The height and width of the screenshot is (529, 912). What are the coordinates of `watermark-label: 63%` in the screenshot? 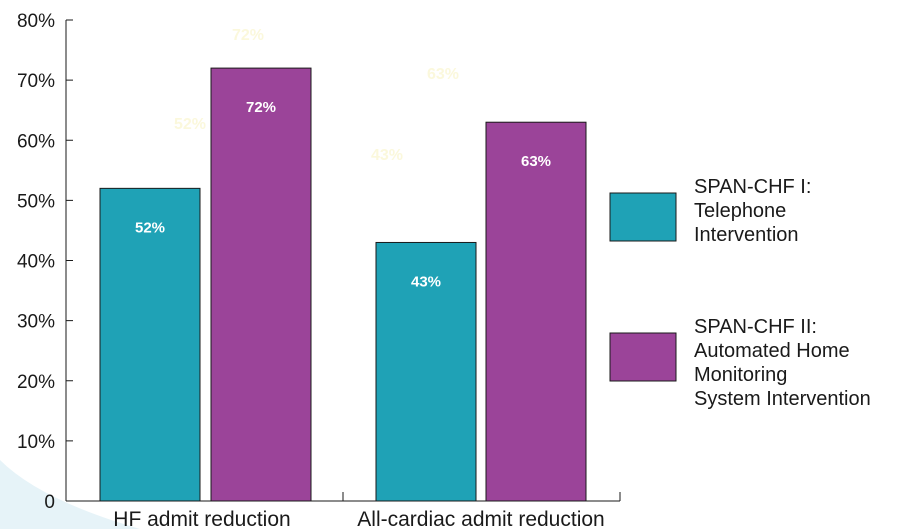 It's located at (443, 74).